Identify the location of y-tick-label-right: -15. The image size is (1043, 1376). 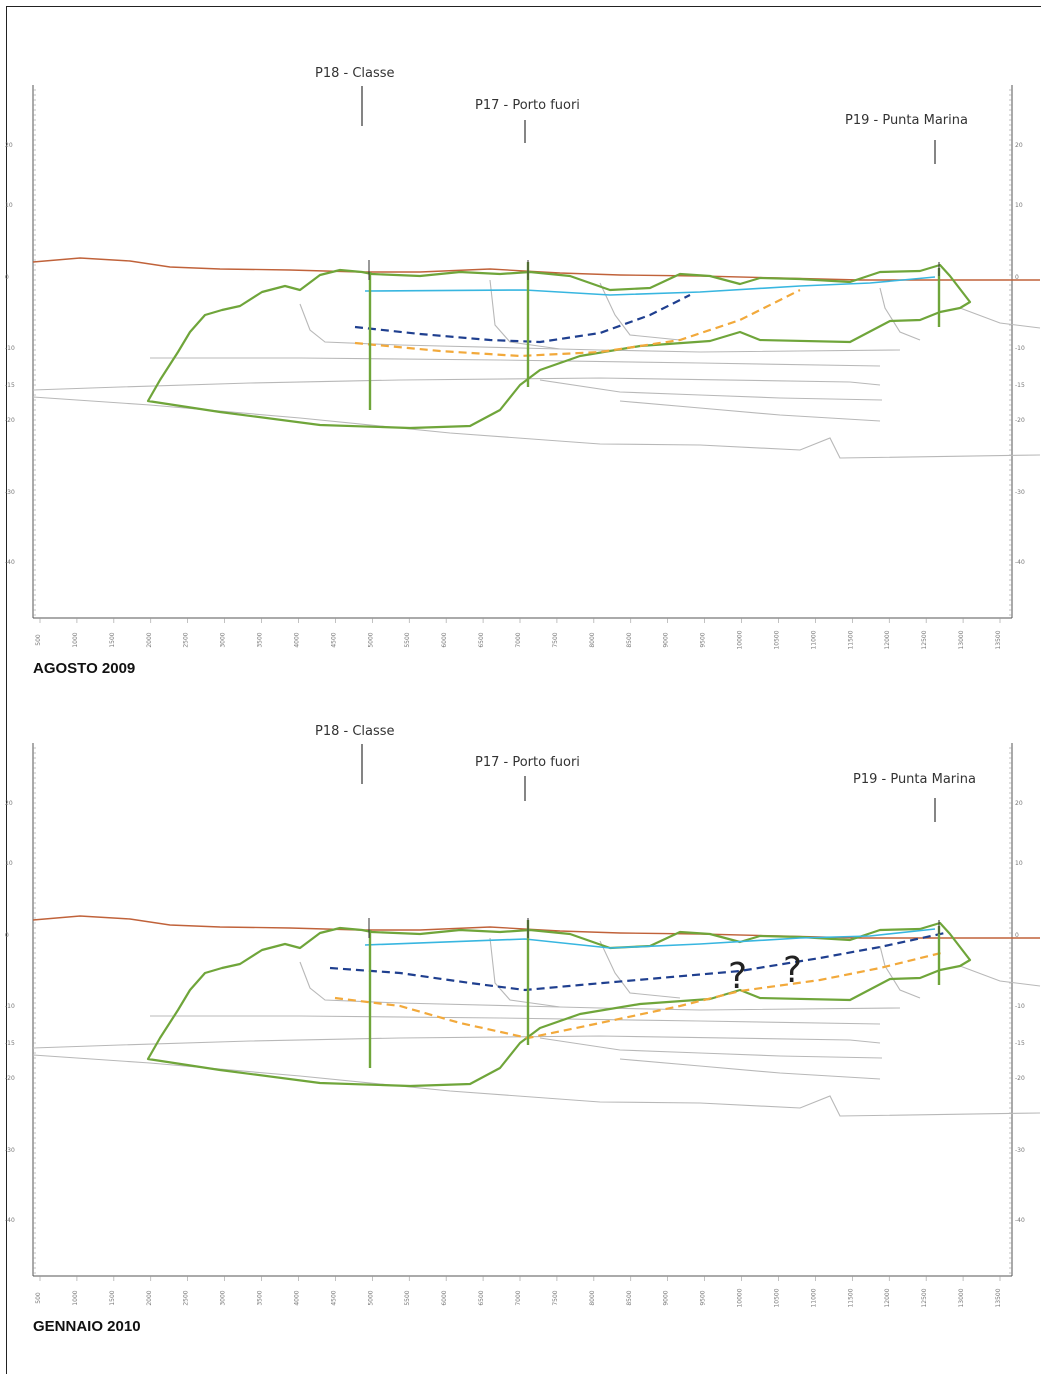
(1020, 385).